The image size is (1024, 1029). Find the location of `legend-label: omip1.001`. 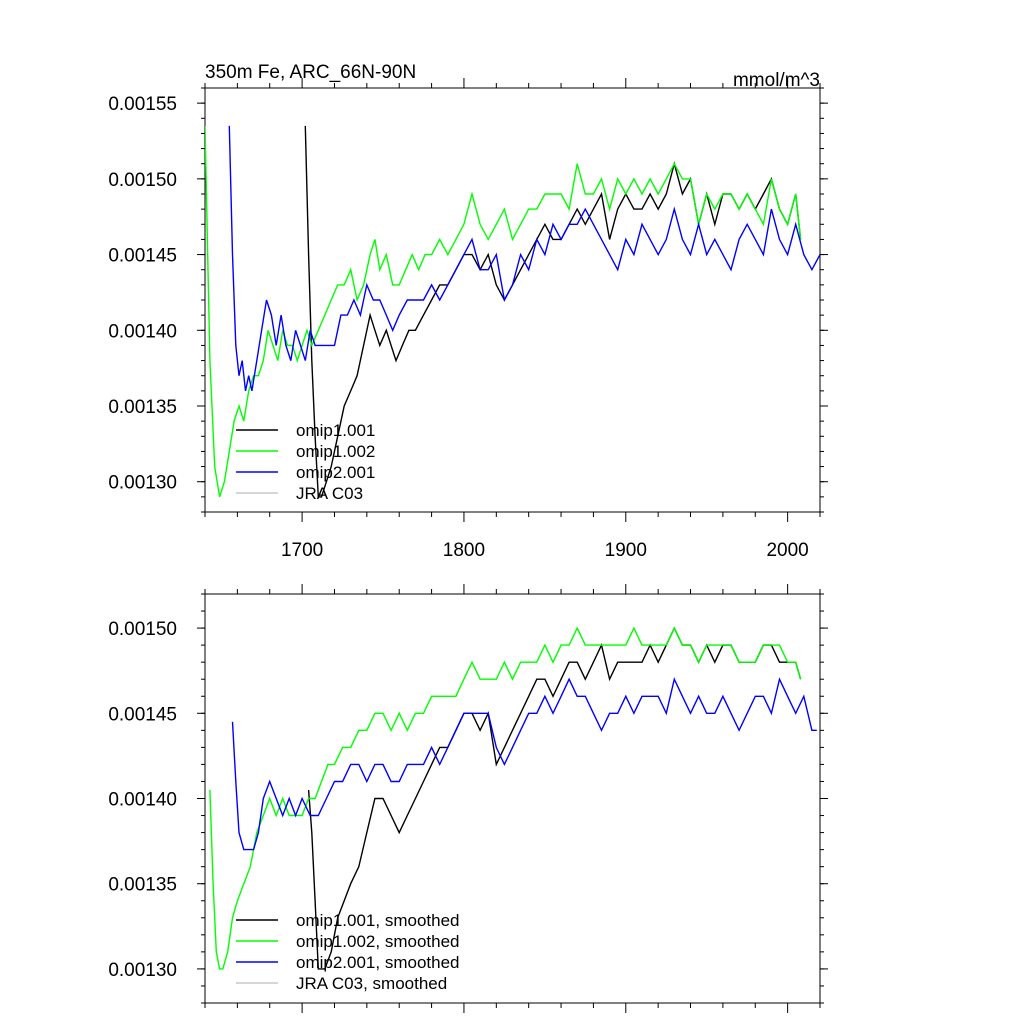

legend-label: omip1.001 is located at coordinates (335, 430).